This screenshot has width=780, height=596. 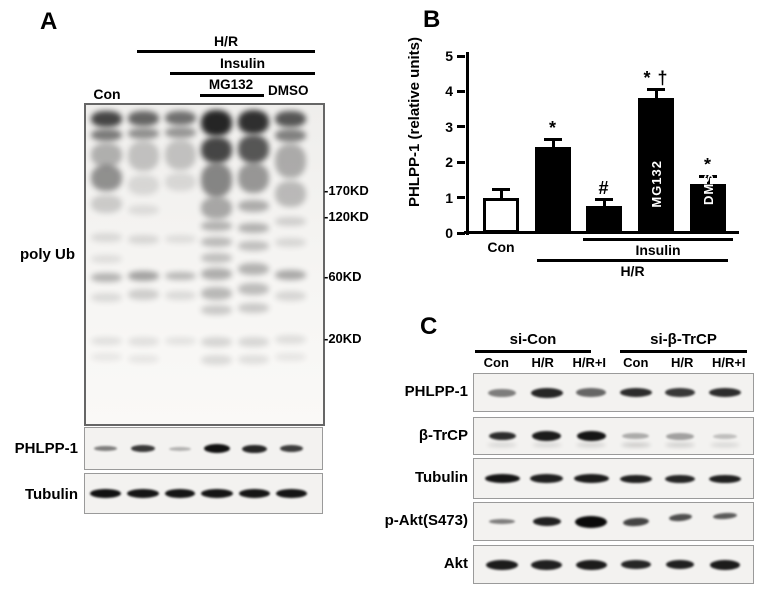 I want to click on significance-3: #, so click(x=604, y=188).